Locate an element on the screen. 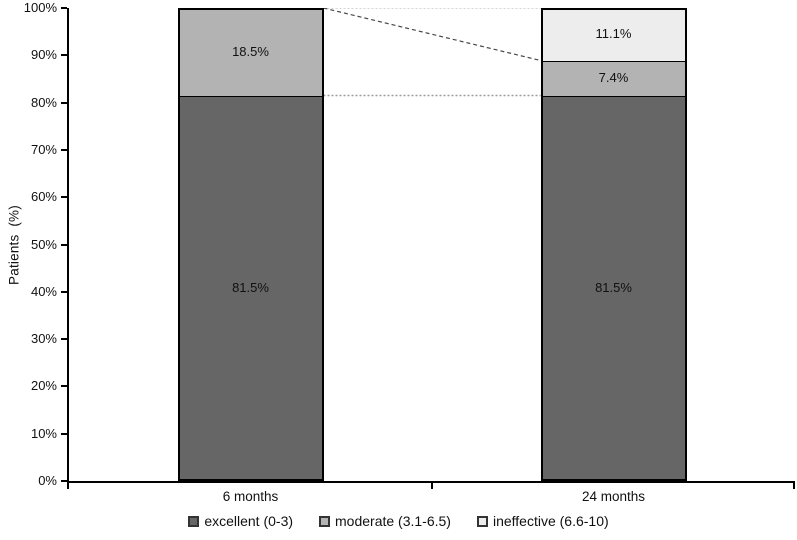 This screenshot has width=797, height=540. y-tick-label: 50% is located at coordinates (43, 244).